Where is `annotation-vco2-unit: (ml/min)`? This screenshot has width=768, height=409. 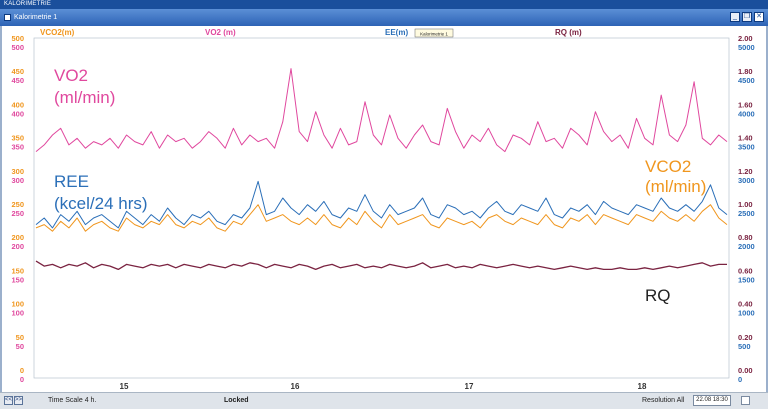 annotation-vco2-unit: (ml/min) is located at coordinates (675, 186).